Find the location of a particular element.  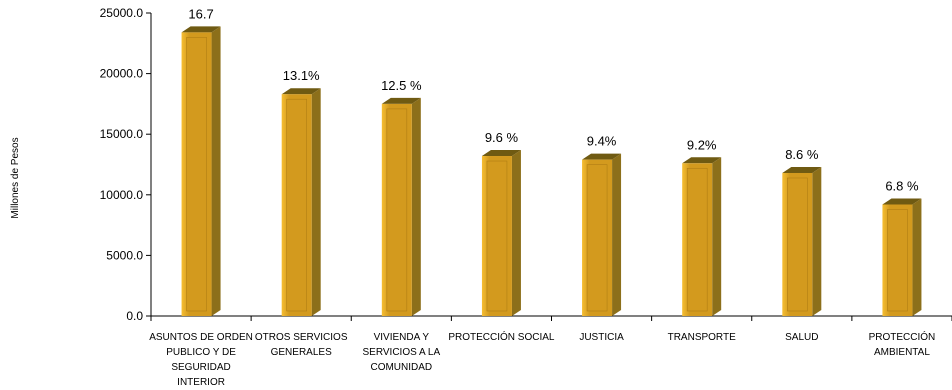

y-tick-label: 15000.0 is located at coordinates (122, 134).